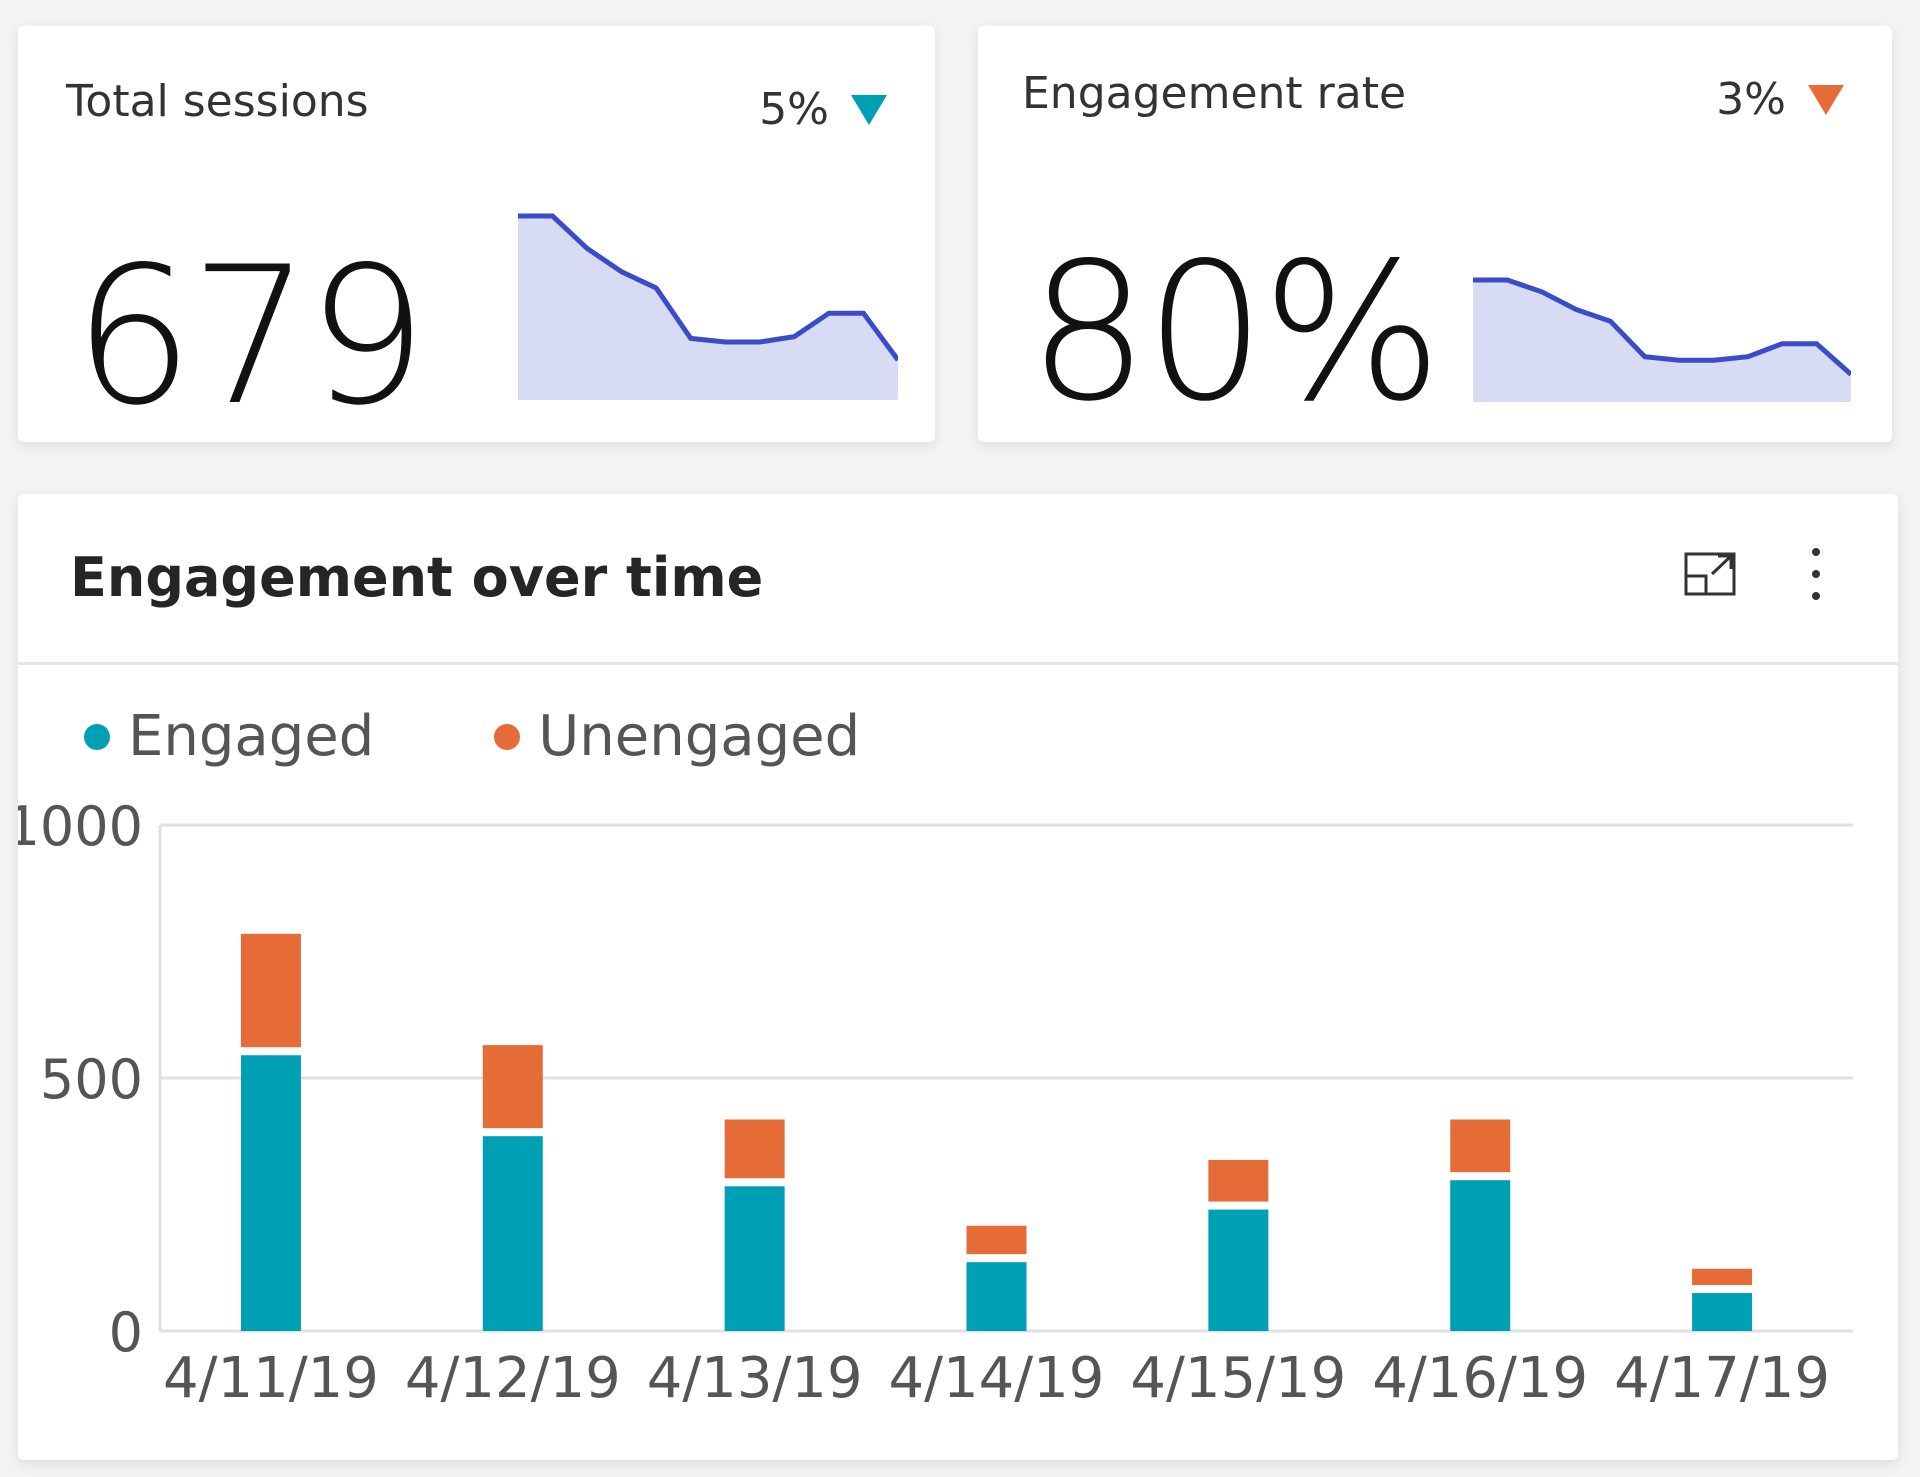 Image resolution: width=1920 pixels, height=1477 pixels. What do you see at coordinates (80, 826) in the screenshot?
I see `y-tick-label: 1000` at bounding box center [80, 826].